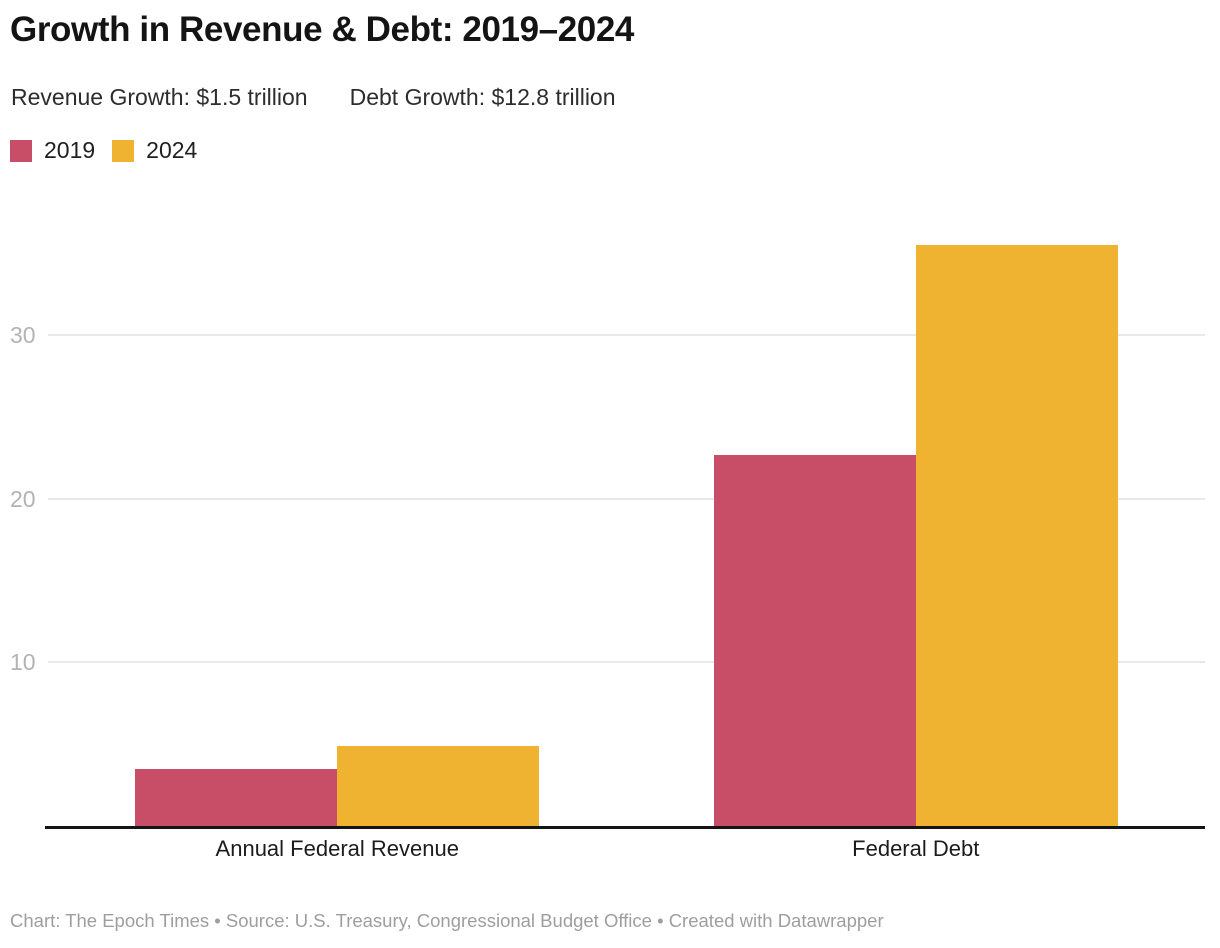 The height and width of the screenshot is (948, 1220). I want to click on legend-swatch-2024, so click(123, 150).